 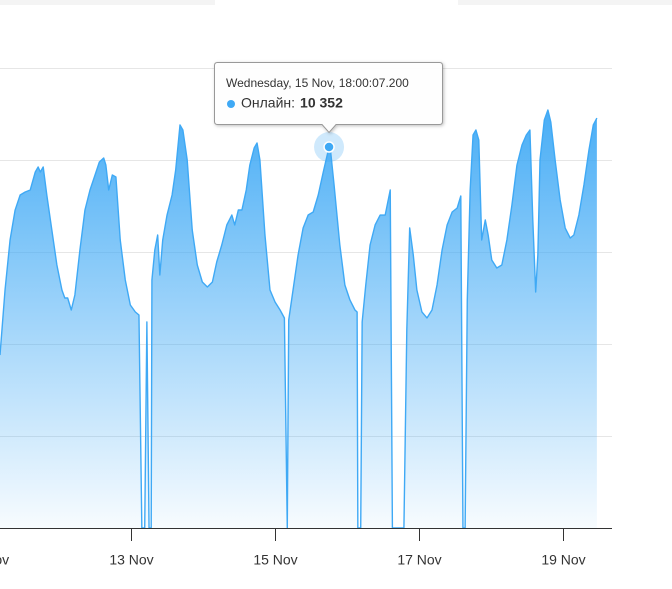 What do you see at coordinates (329, 147) in the screenshot?
I see `hover-marker` at bounding box center [329, 147].